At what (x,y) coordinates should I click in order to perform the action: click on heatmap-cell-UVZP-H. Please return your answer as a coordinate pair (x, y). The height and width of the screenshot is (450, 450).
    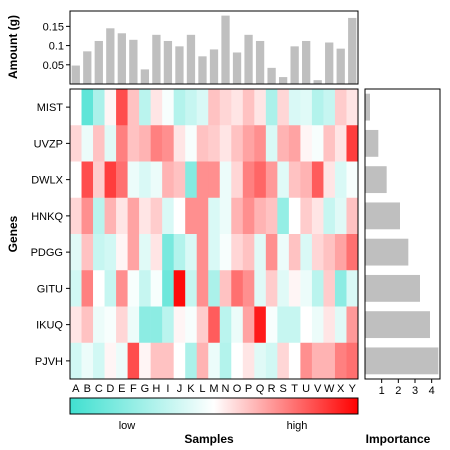
    Looking at the image, I should click on (156, 143).